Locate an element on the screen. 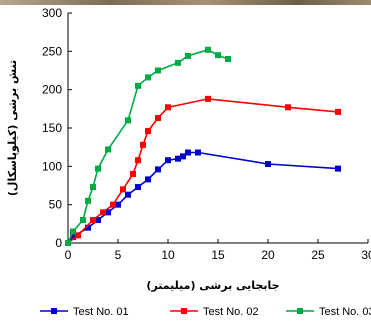 This screenshot has height=324, width=371. y-tick-label: 300 is located at coordinates (52, 13).